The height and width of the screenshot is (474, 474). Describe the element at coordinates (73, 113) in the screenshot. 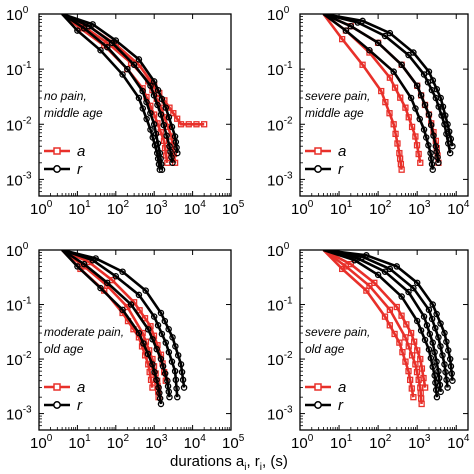

I see `panel-annotation: middle age` at that location.